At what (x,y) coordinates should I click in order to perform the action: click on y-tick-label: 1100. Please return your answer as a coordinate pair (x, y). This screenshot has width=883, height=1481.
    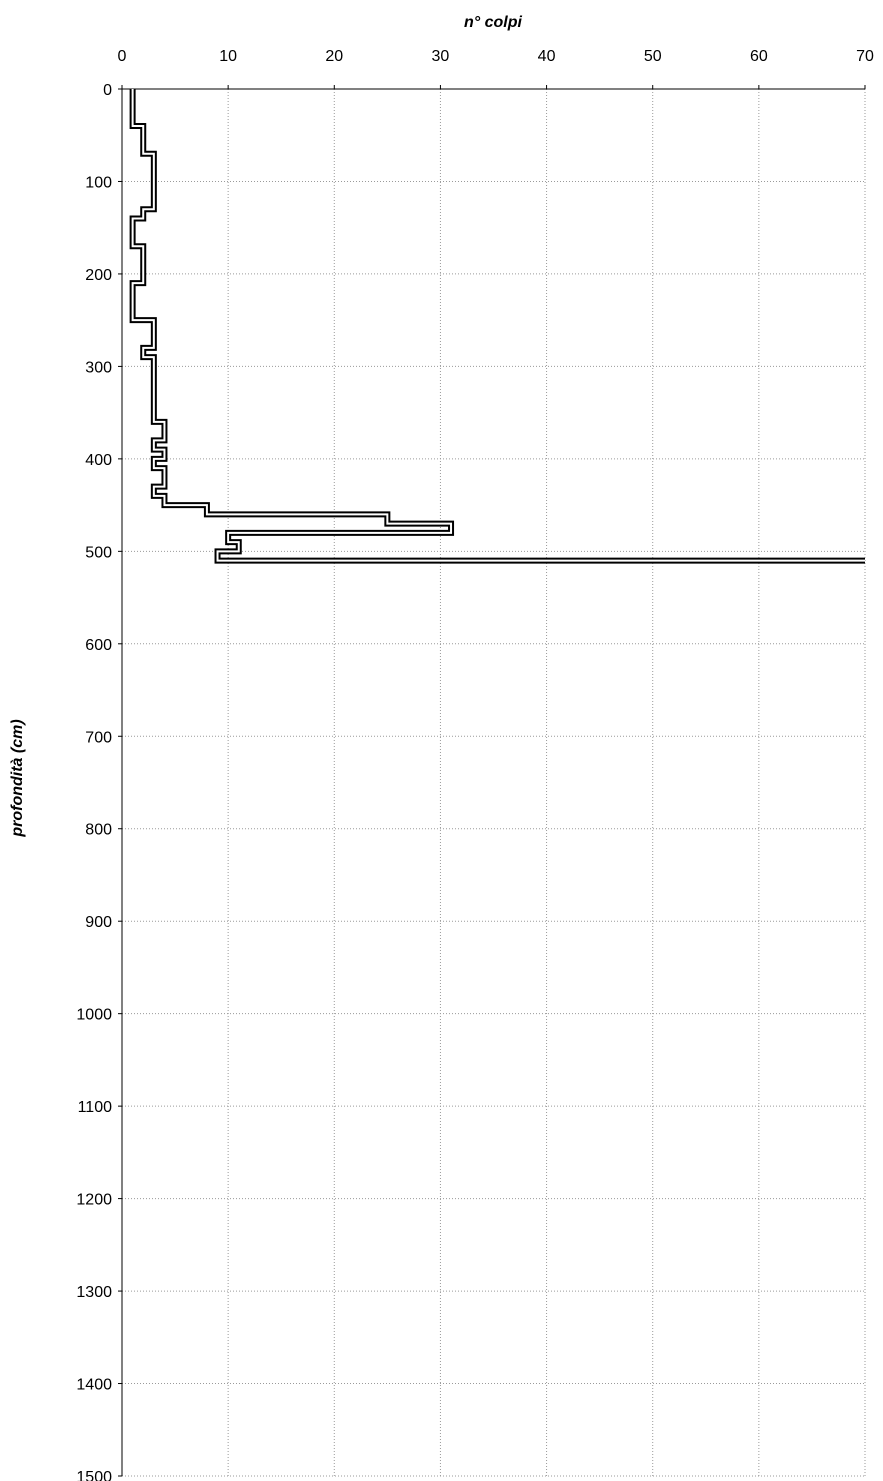
    Looking at the image, I should click on (95, 1107).